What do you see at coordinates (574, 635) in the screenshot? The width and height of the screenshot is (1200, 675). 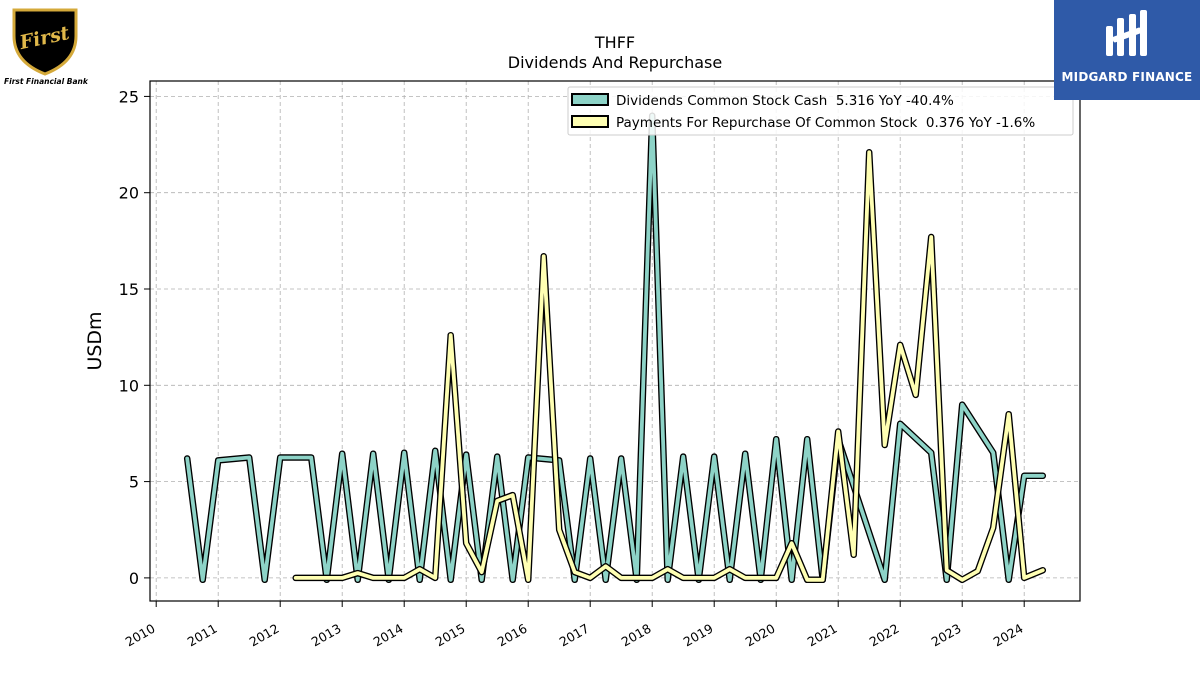 I see `x-tick-label: 2017` at bounding box center [574, 635].